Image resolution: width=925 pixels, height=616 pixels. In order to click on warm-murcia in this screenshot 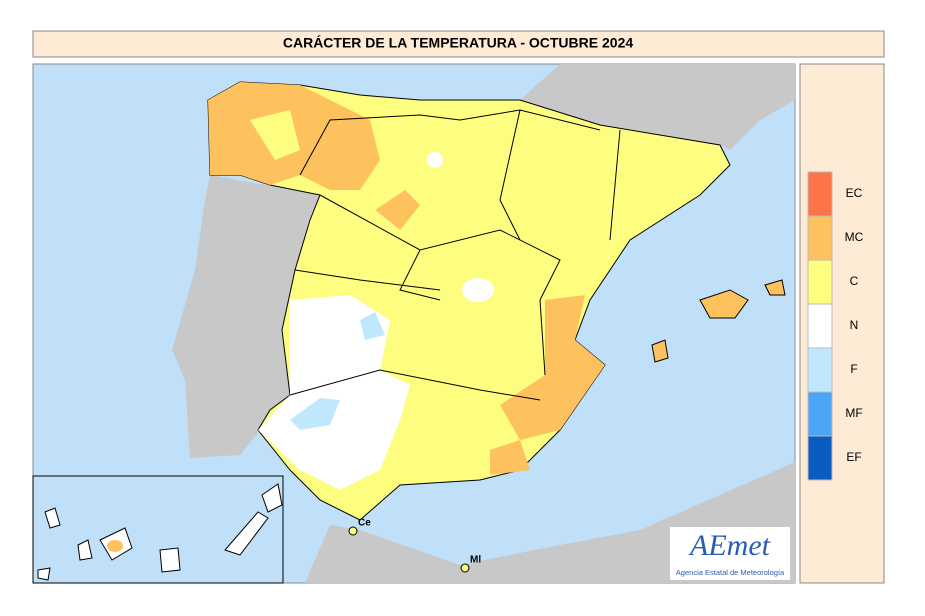, I will do `click(510, 457)`.